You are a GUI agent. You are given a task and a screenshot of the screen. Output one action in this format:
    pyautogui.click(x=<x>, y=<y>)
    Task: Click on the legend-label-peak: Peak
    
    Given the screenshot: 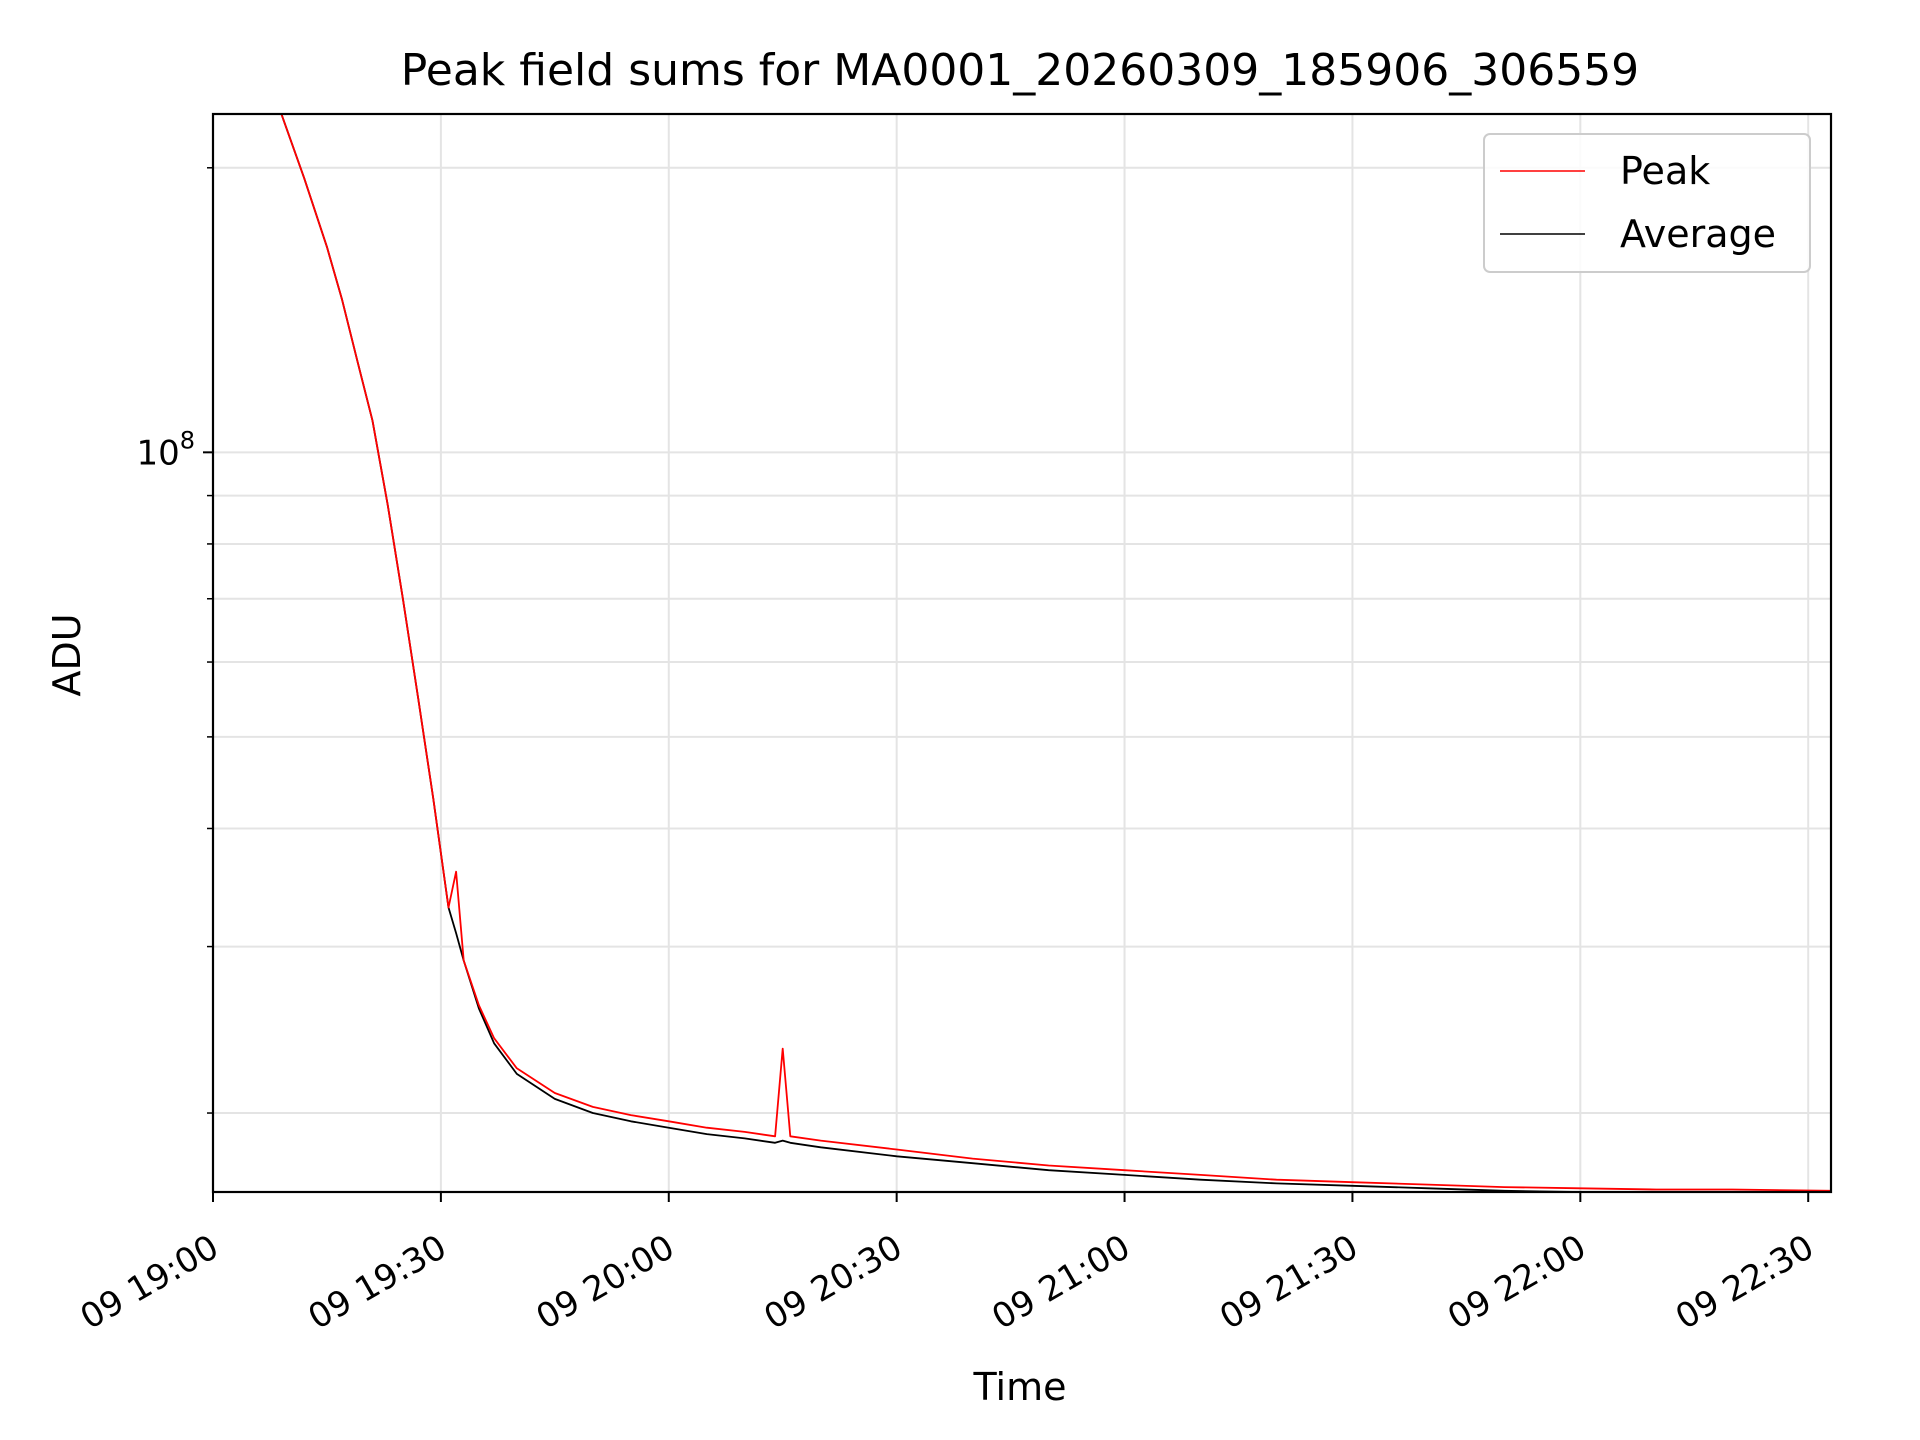 What is the action you would take?
    pyautogui.click(x=1665, y=171)
    